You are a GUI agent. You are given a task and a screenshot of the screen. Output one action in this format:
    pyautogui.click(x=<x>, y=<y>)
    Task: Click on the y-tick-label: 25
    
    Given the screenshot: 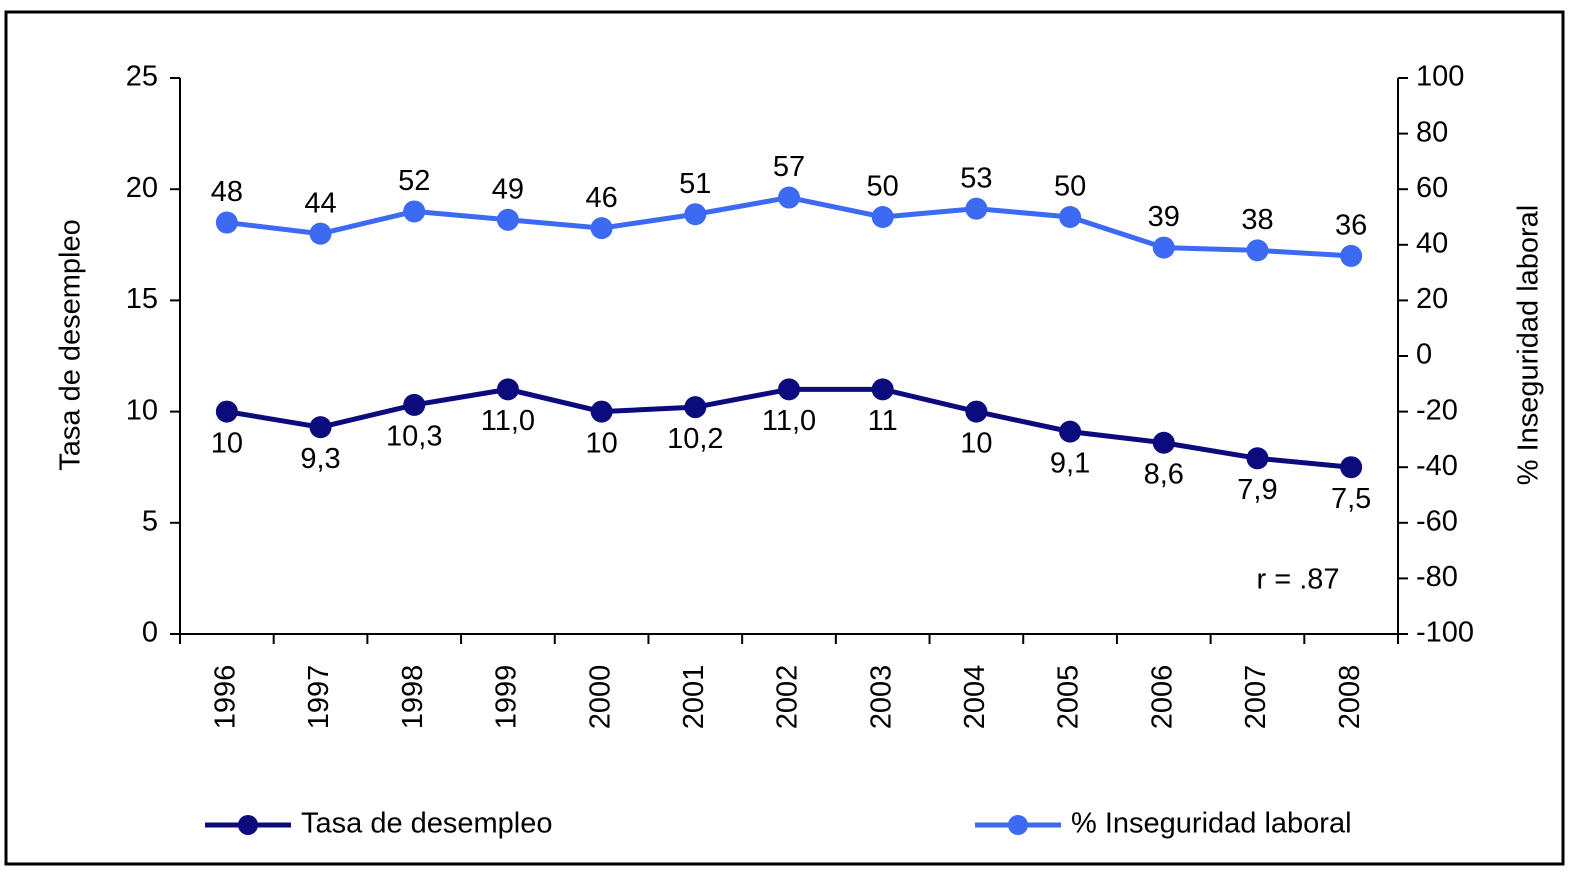 What is the action you would take?
    pyautogui.click(x=142, y=77)
    